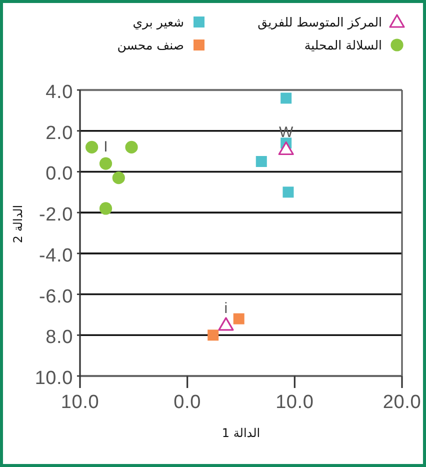  Describe the element at coordinates (59, 92) in the screenshot. I see `y-tick-label: 4.0` at that location.